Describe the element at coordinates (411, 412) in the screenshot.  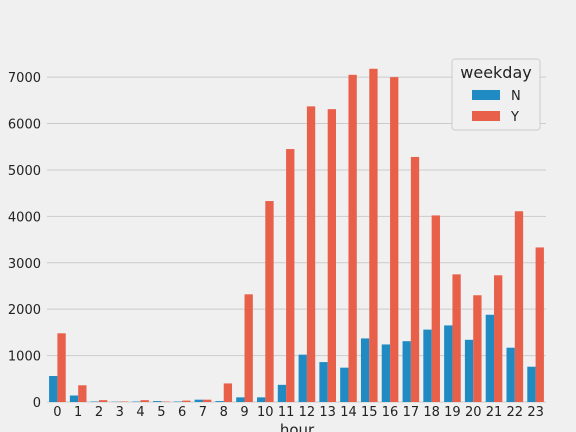
I see `x-tick-label: 17` at that location.